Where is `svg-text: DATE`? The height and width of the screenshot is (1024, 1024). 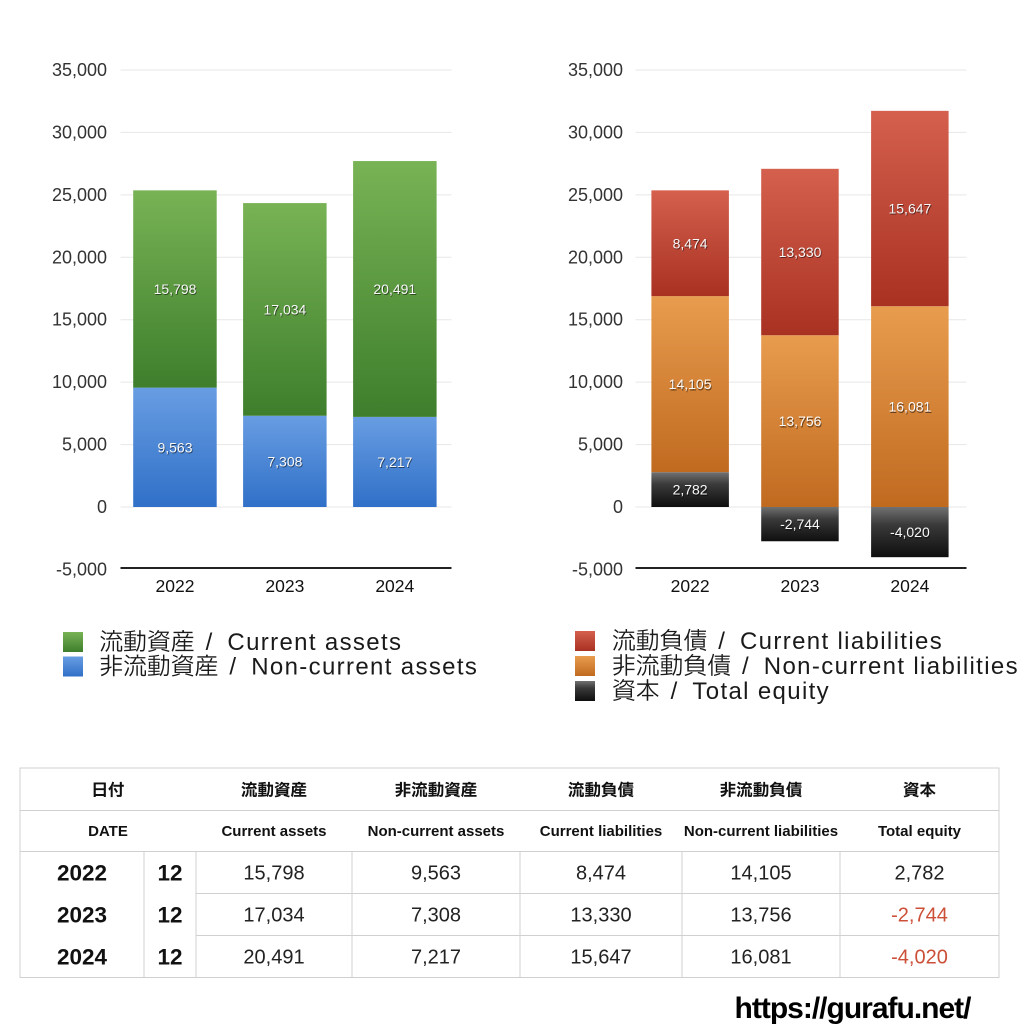
svg-text: DATE is located at coordinates (108, 831).